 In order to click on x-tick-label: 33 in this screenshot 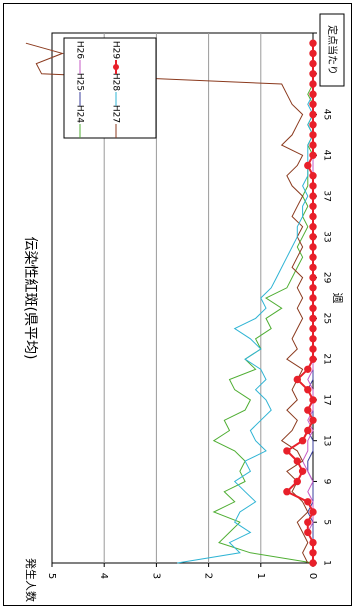, I will do `click(327, 236)`.